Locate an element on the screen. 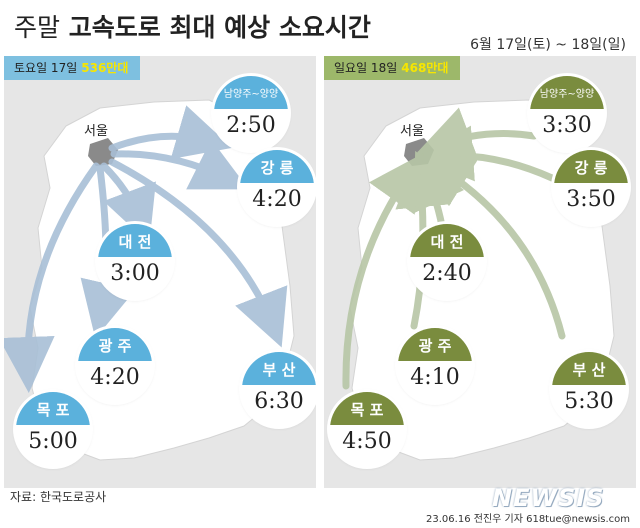 The width and height of the screenshot is (640, 528). newsis-logo: NEWSIS is located at coordinates (548, 498).